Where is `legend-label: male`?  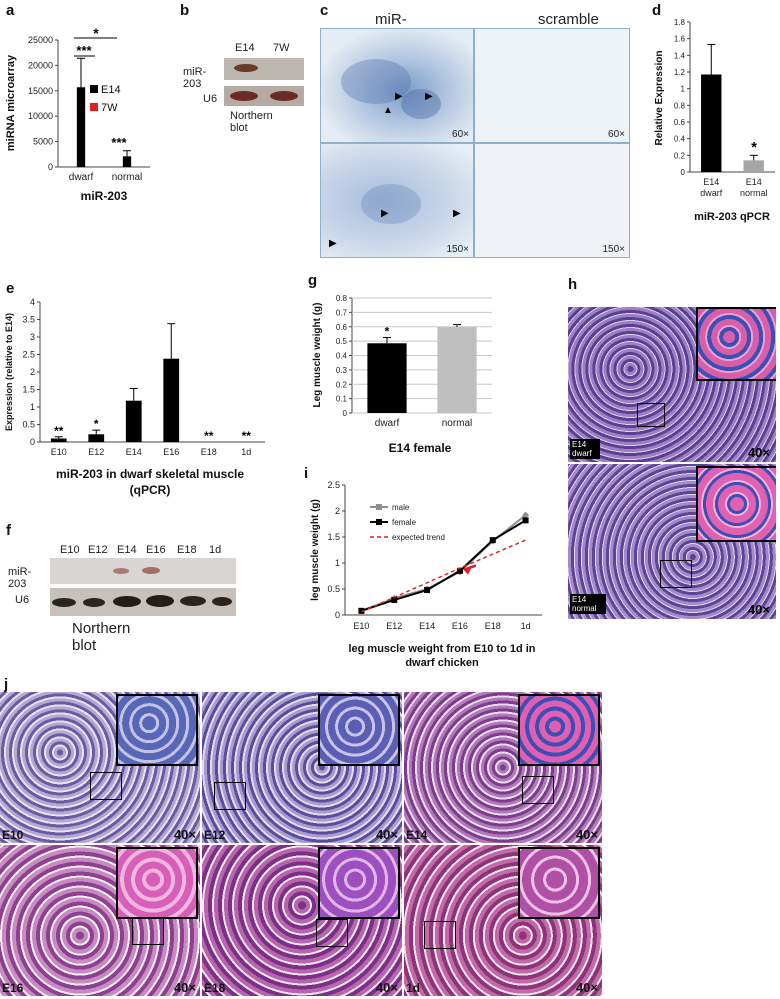
legend-label: male is located at coordinates (401, 507).